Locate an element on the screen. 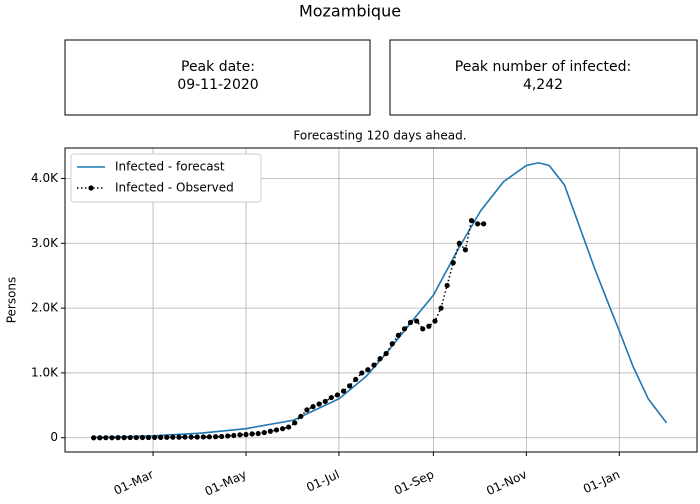 Image resolution: width=700 pixels, height=504 pixels. x-tick-label: 01-Mar is located at coordinates (134, 482).